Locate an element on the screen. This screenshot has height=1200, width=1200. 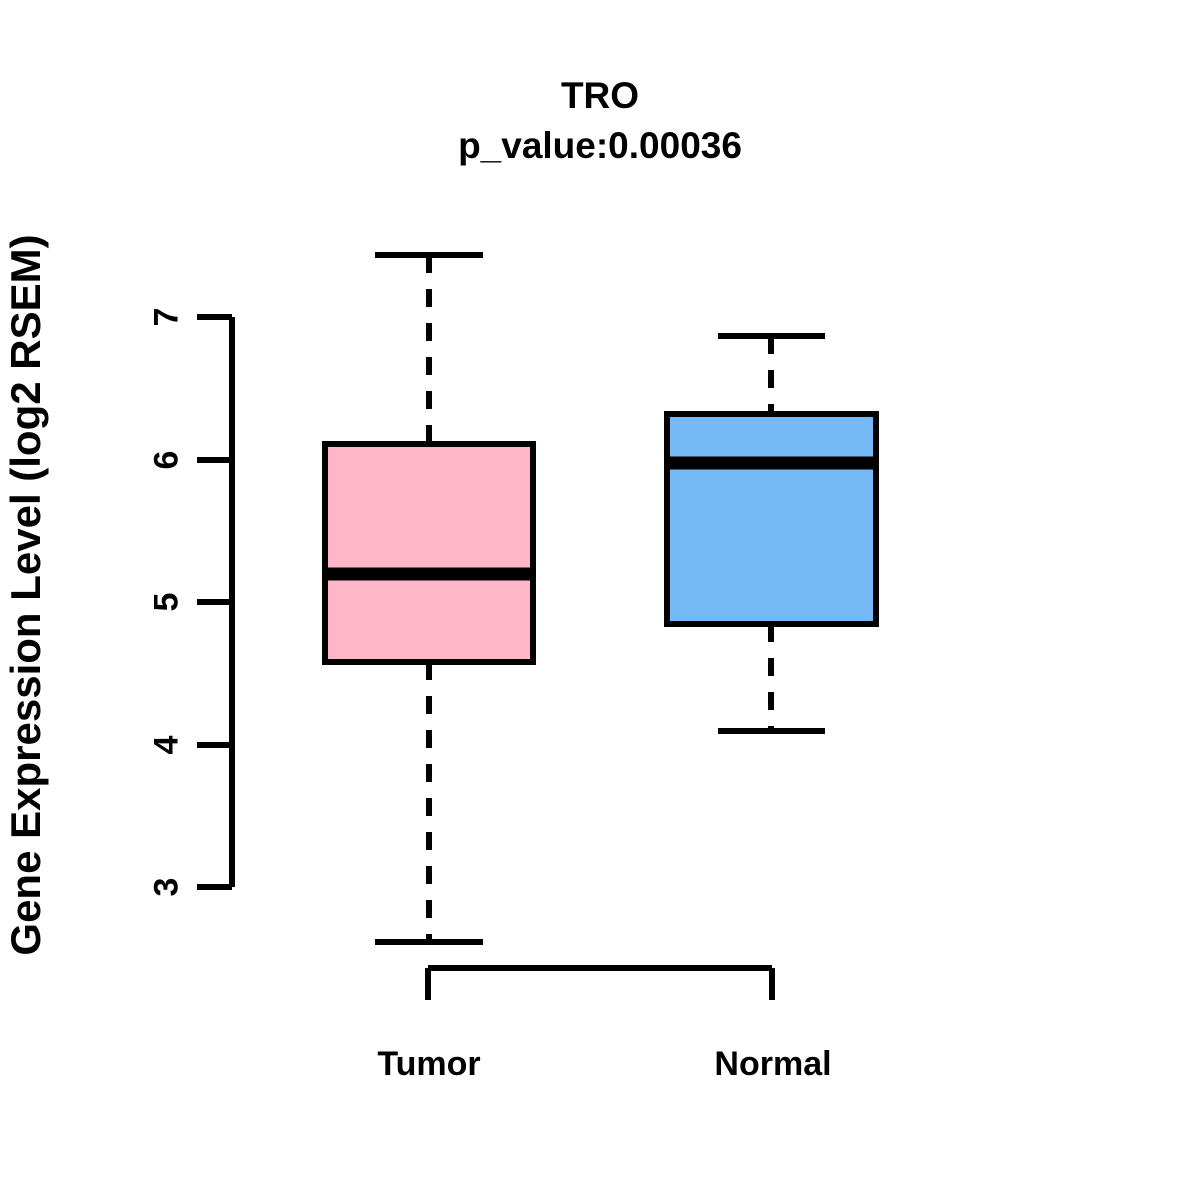
box-group-tumor is located at coordinates (429, 598).